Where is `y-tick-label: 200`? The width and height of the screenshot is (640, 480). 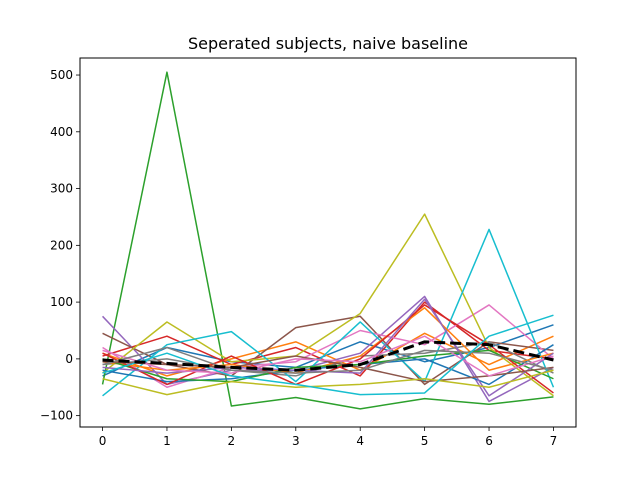 y-tick-label: 200 is located at coordinates (61, 245).